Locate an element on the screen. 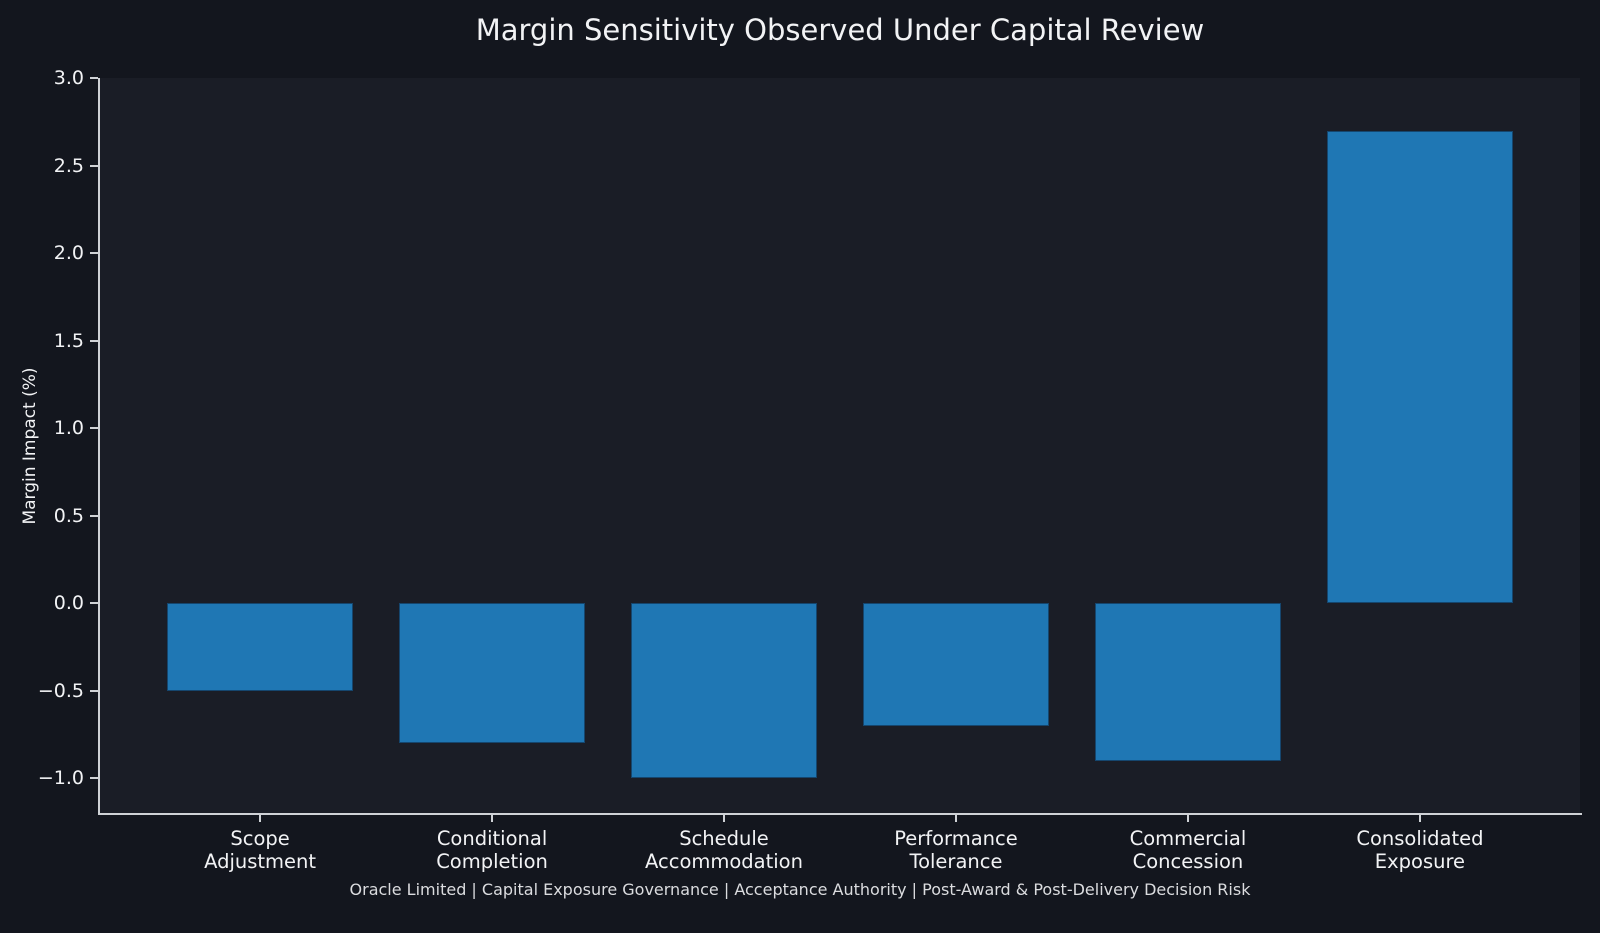 Image resolution: width=1600 pixels, height=933 pixels. x-tick-label: Commercial Concession is located at coordinates (1188, 850).